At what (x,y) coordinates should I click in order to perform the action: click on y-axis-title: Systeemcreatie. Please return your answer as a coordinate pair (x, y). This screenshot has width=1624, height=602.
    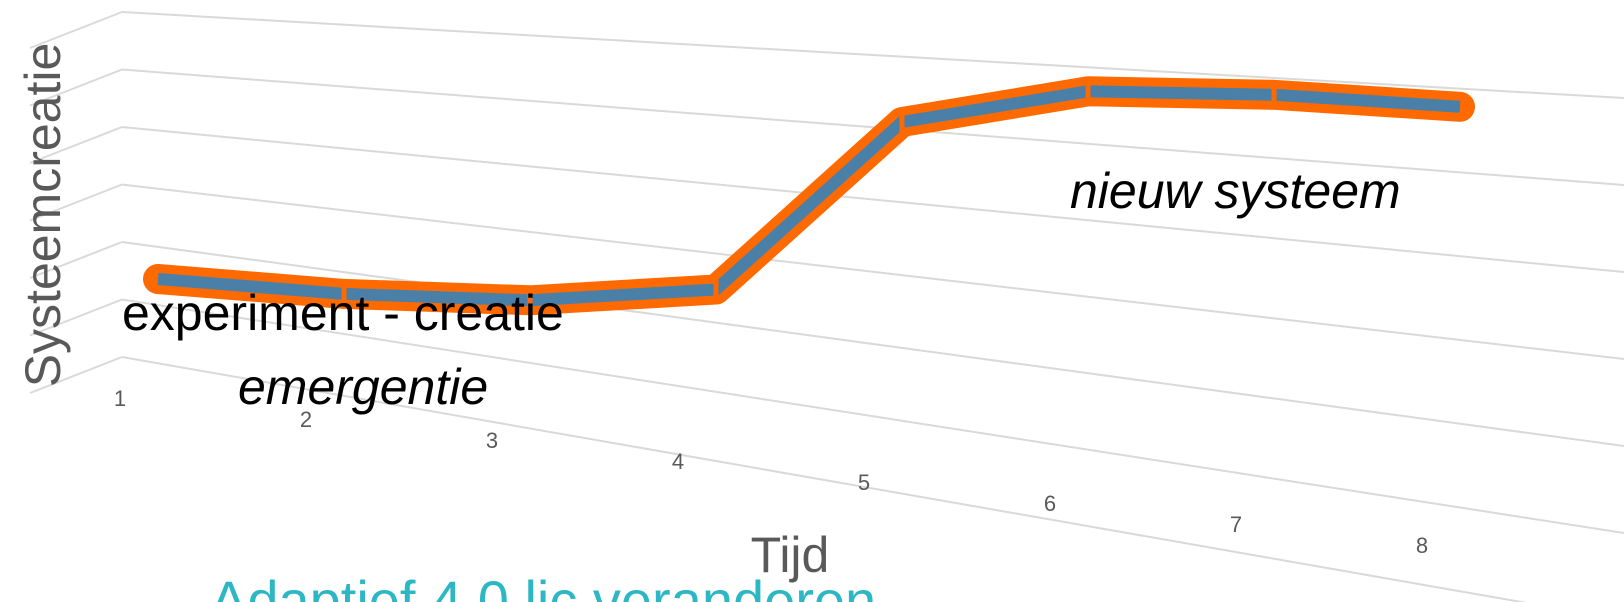
    Looking at the image, I should click on (43, 215).